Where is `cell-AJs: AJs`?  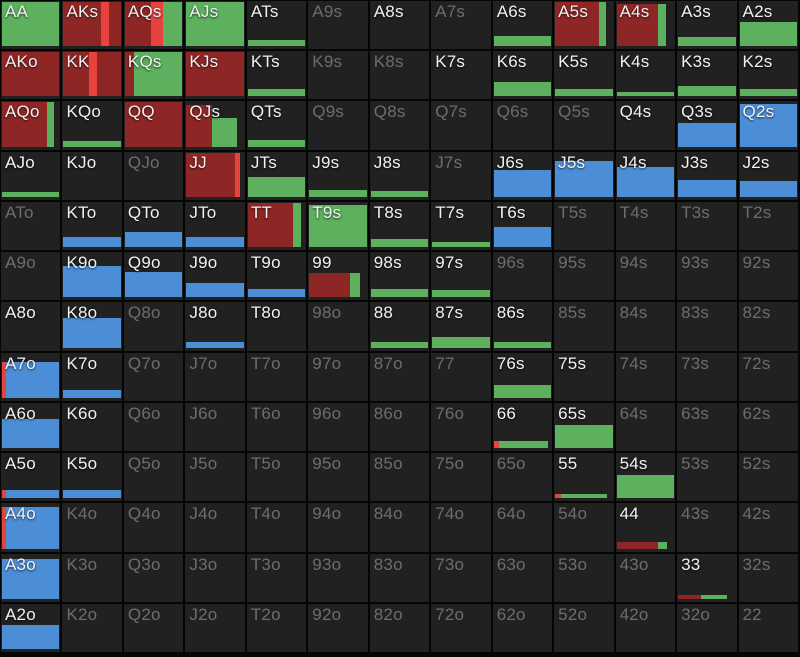
cell-AJs: AJs is located at coordinates (215, 25).